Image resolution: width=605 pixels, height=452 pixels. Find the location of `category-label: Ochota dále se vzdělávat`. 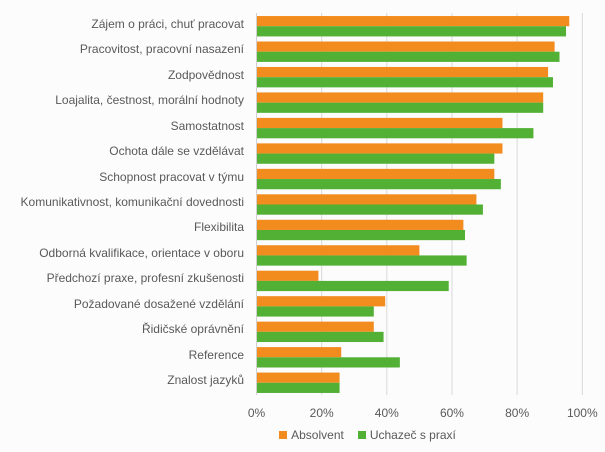

category-label: Ochota dále se vzdělávat is located at coordinates (176, 151).